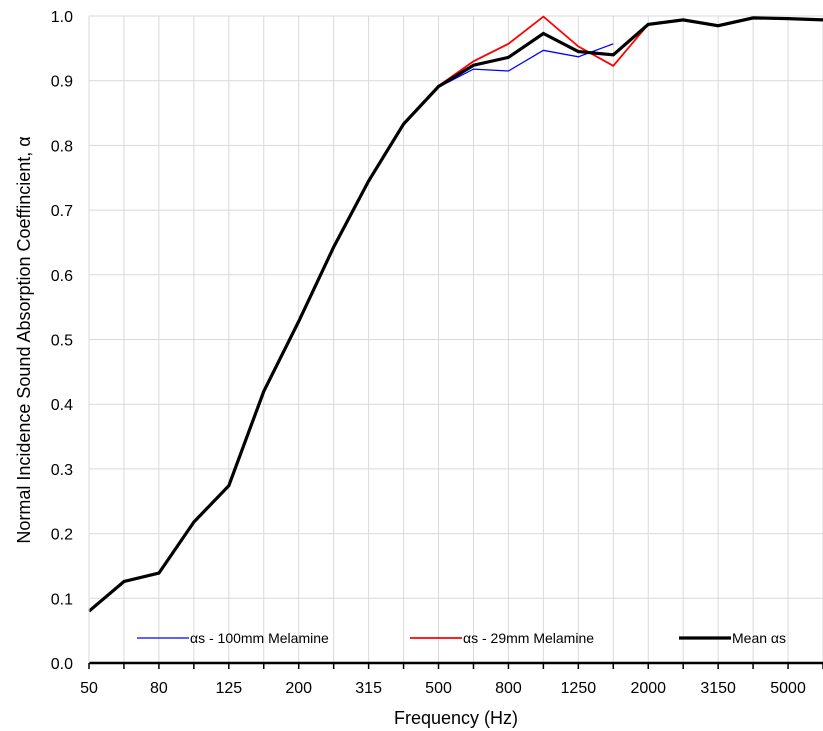  I want to click on x-tick-label: 3150, so click(718, 688).